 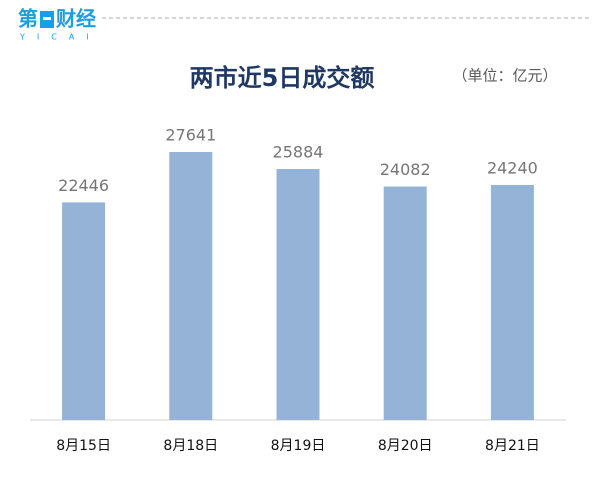 What do you see at coordinates (512, 167) in the screenshot?
I see `data-label: 24240` at bounding box center [512, 167].